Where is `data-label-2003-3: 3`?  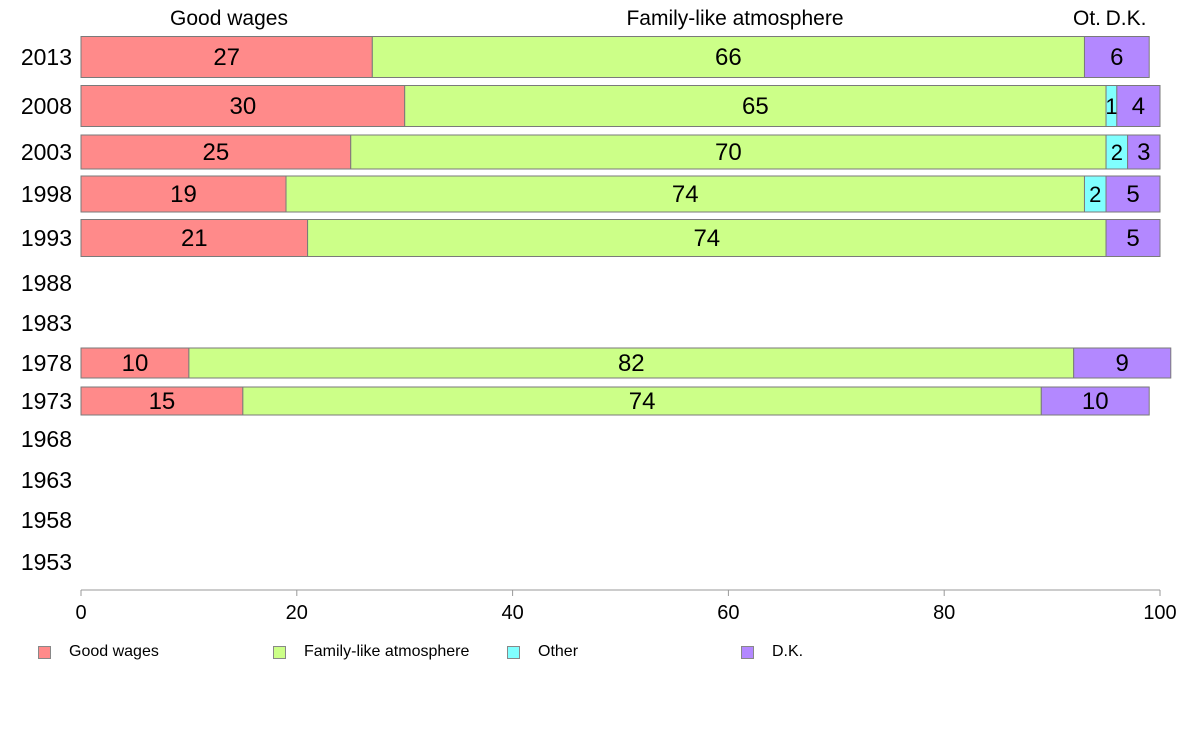 data-label-2003-3: 3 is located at coordinates (1143, 152).